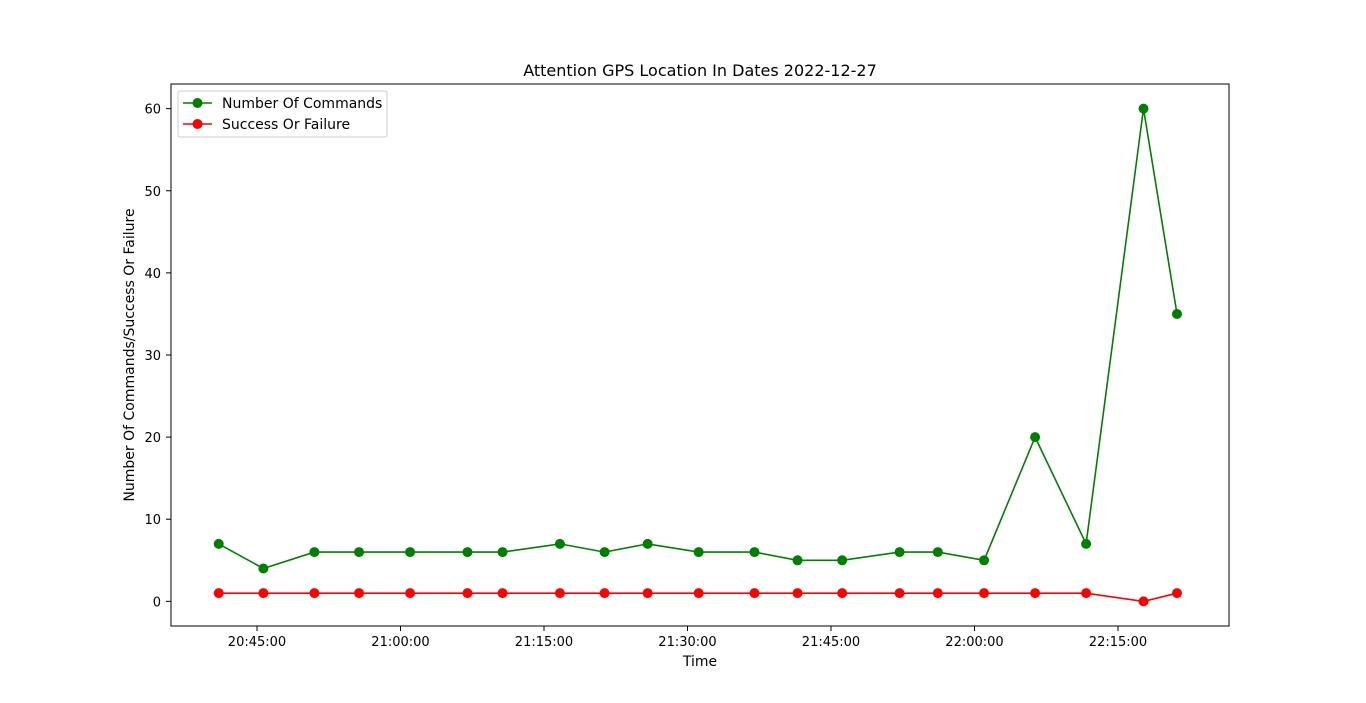 This screenshot has width=1366, height=703. I want to click on x-tick-label: 21:30:00, so click(687, 642).